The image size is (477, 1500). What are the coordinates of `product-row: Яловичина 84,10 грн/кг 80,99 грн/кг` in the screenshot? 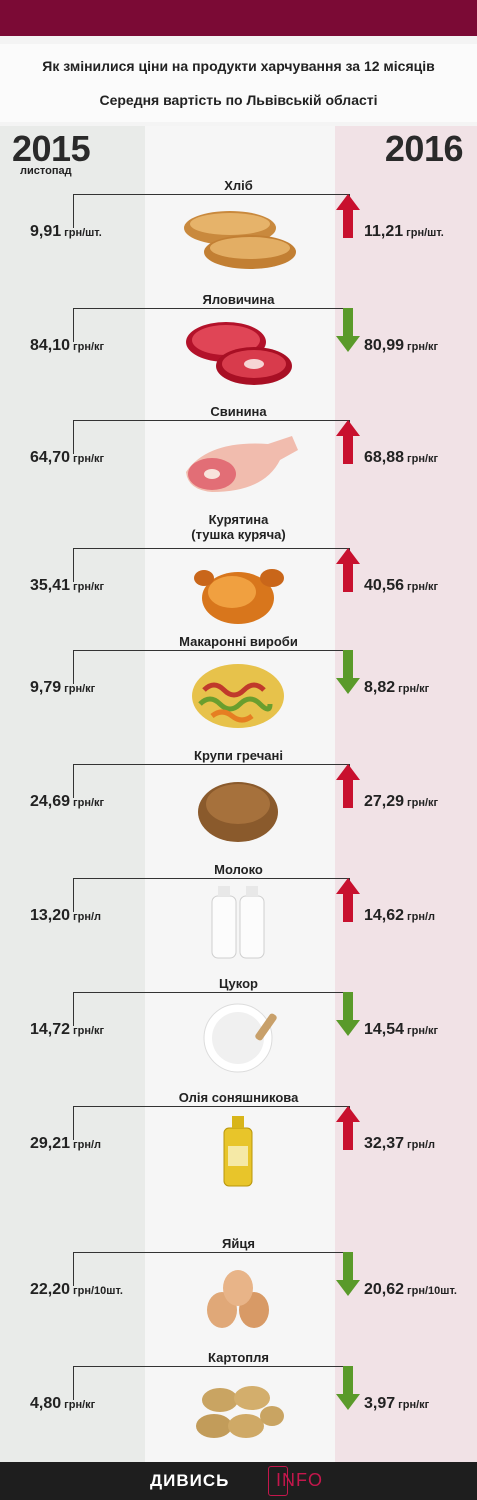 It's located at (238, 348).